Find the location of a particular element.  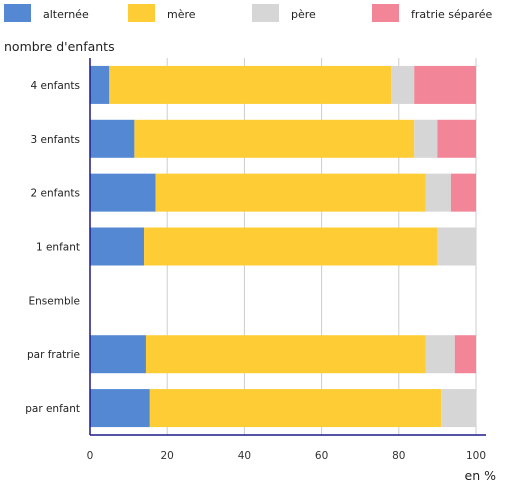

category-label-par-enfant: par enfant is located at coordinates (52, 409).